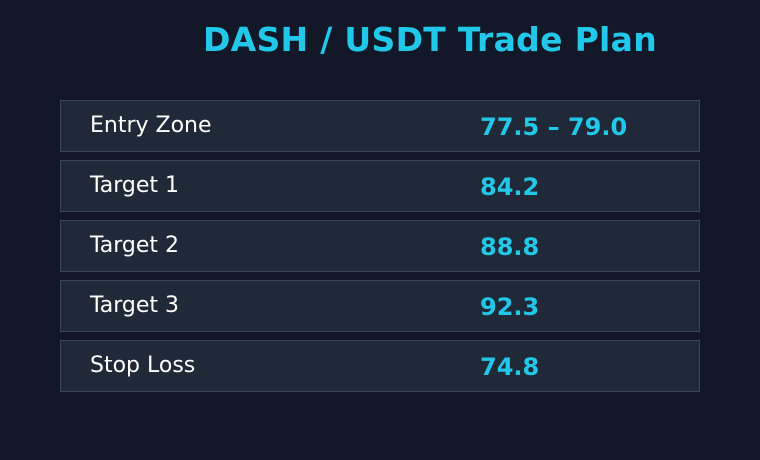 This screenshot has width=760, height=460. Describe the element at coordinates (430, 39) in the screenshot. I see `page-title: DASH / USDT Trade Plan` at that location.